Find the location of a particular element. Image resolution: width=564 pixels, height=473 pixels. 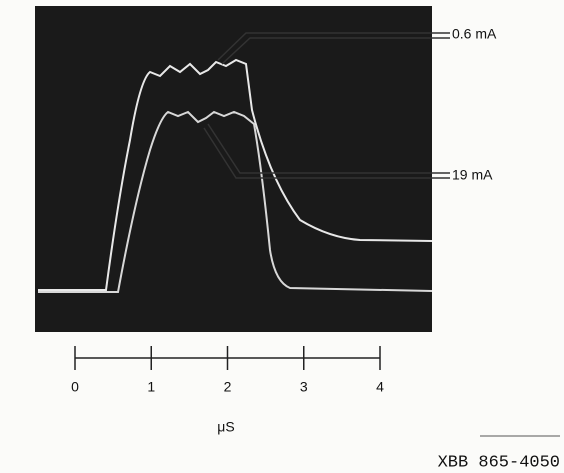

time-scale: 0 1 2 3 4 is located at coordinates (227, 370).